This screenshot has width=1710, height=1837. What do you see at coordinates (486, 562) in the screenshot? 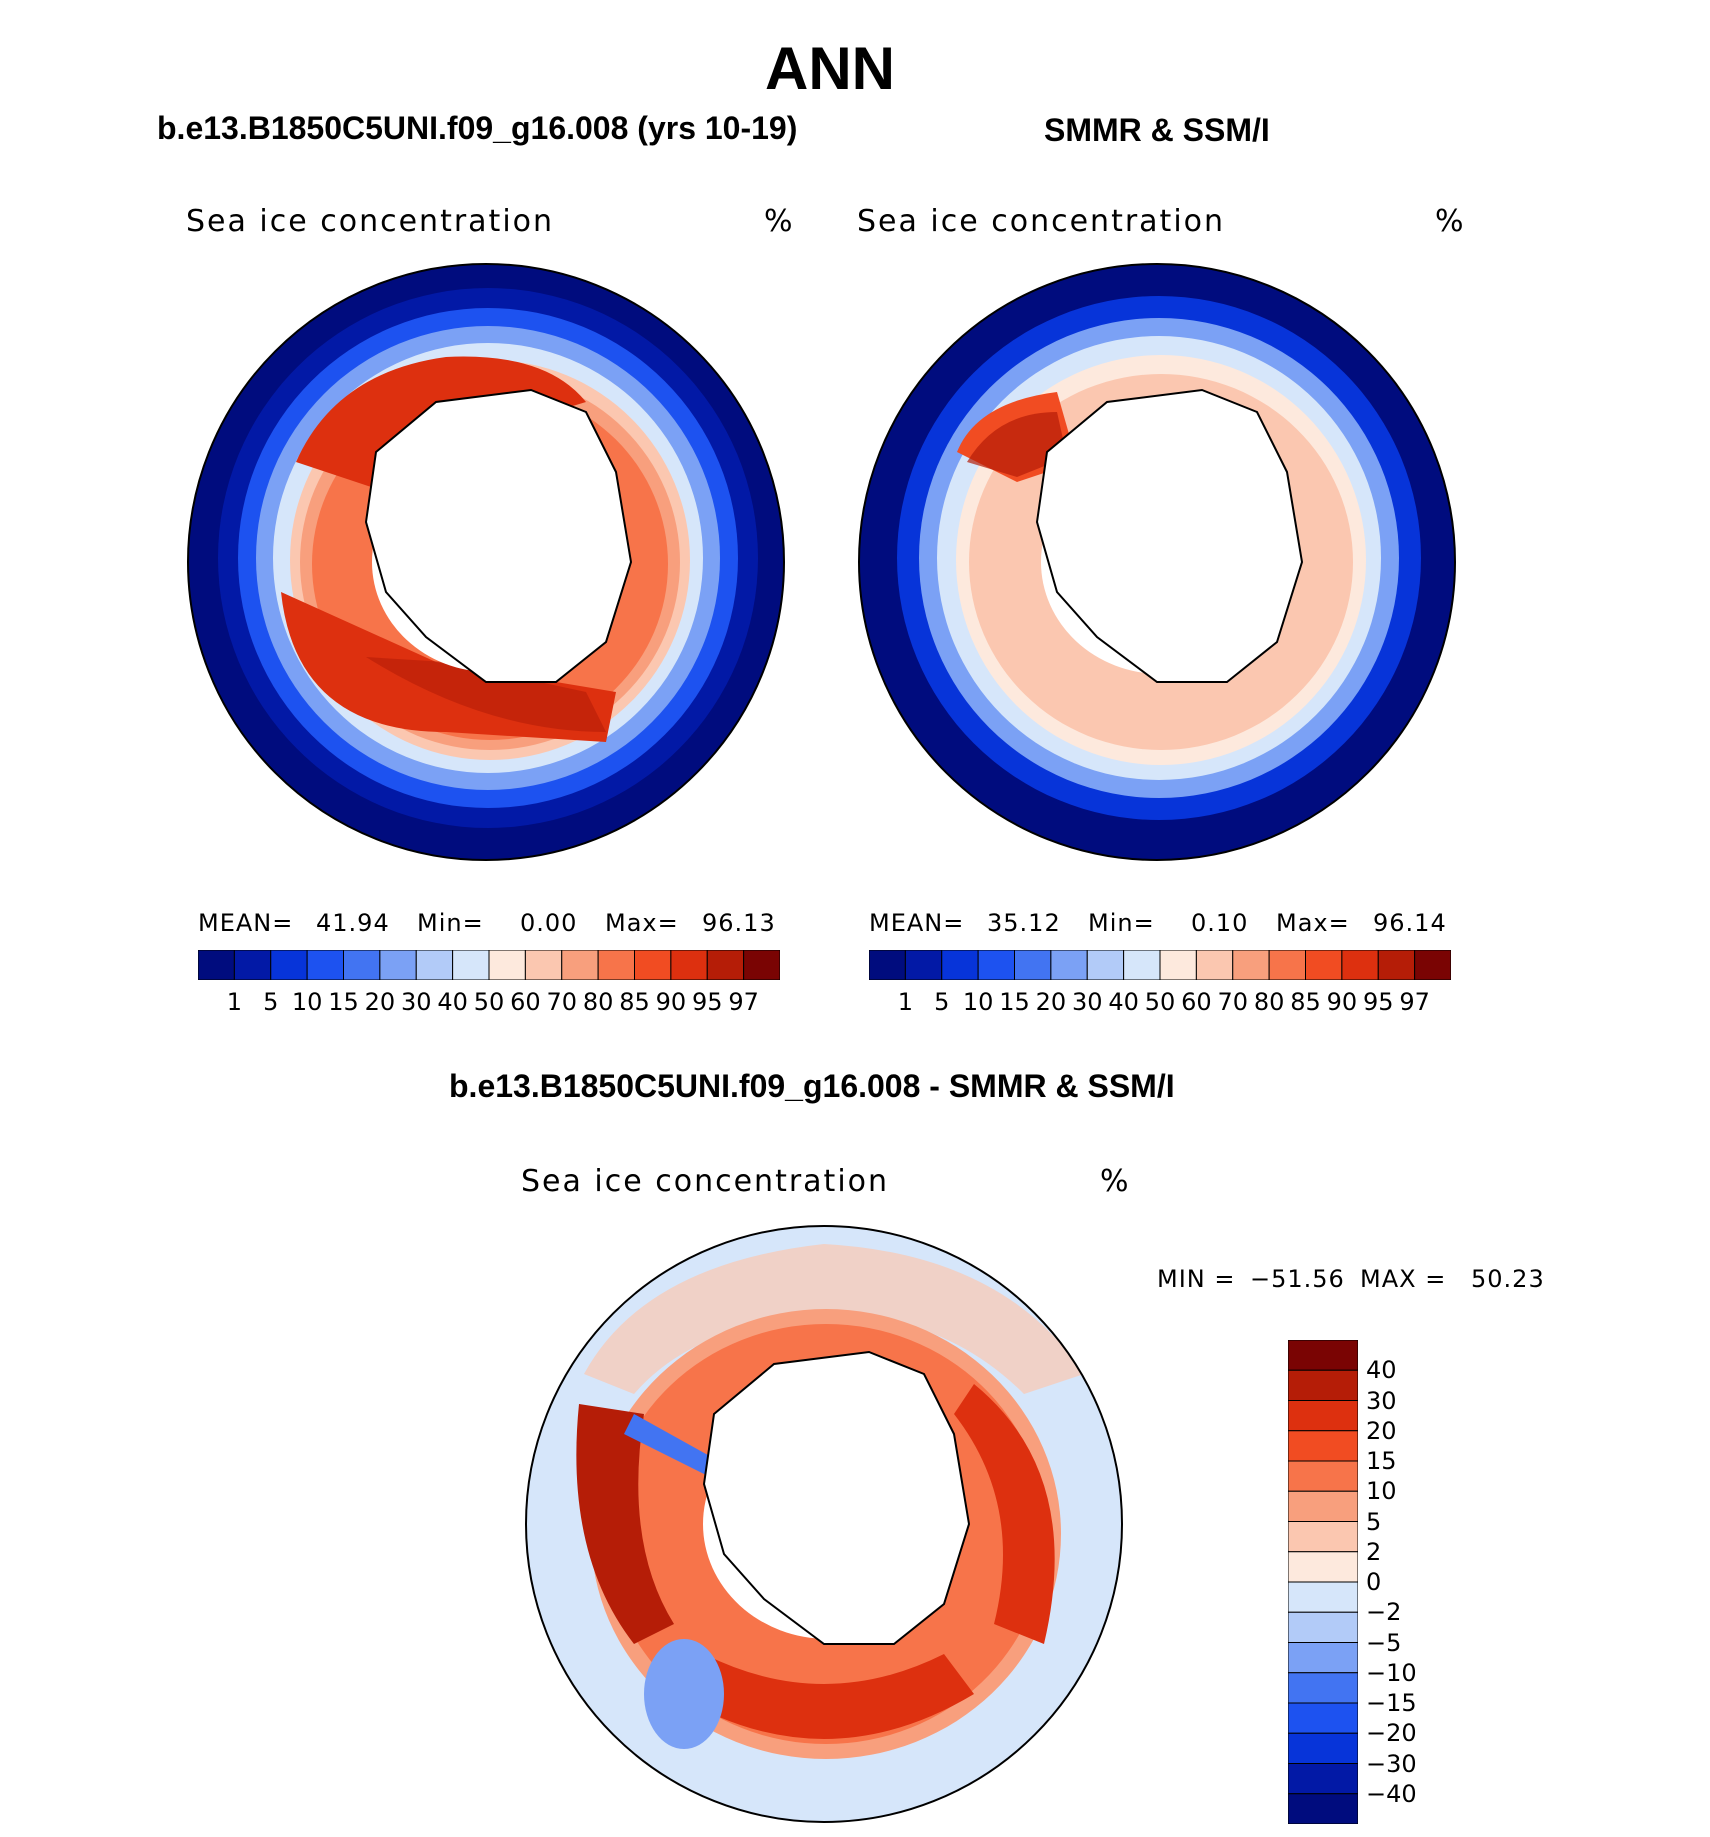
I see `model-polar-map` at bounding box center [486, 562].